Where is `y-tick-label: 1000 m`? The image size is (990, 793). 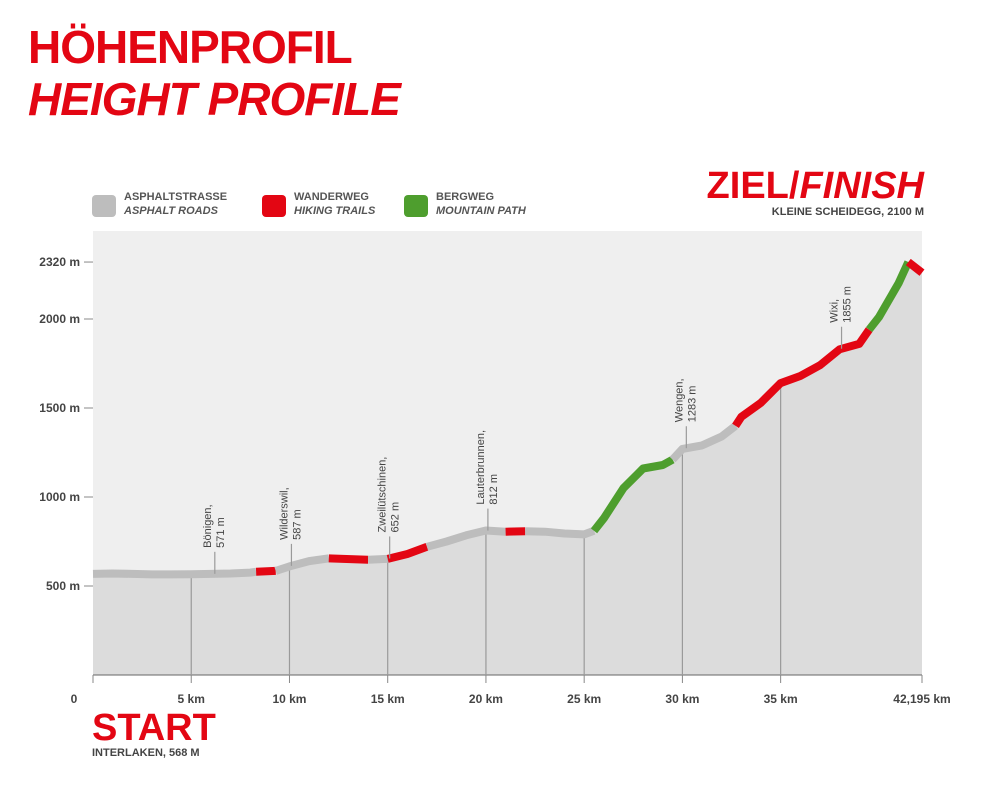
y-tick-label: 1000 m is located at coordinates (59, 497).